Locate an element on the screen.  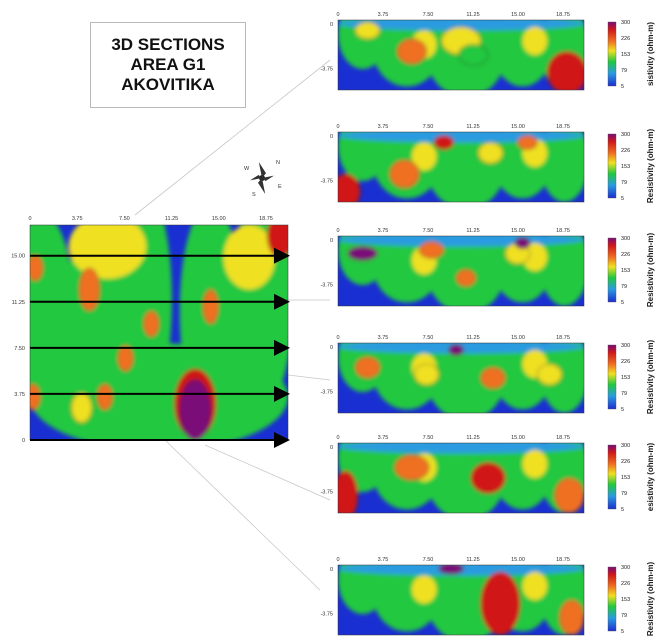
compass-rose-icon: N W E S is located at coordinates (263, 179).